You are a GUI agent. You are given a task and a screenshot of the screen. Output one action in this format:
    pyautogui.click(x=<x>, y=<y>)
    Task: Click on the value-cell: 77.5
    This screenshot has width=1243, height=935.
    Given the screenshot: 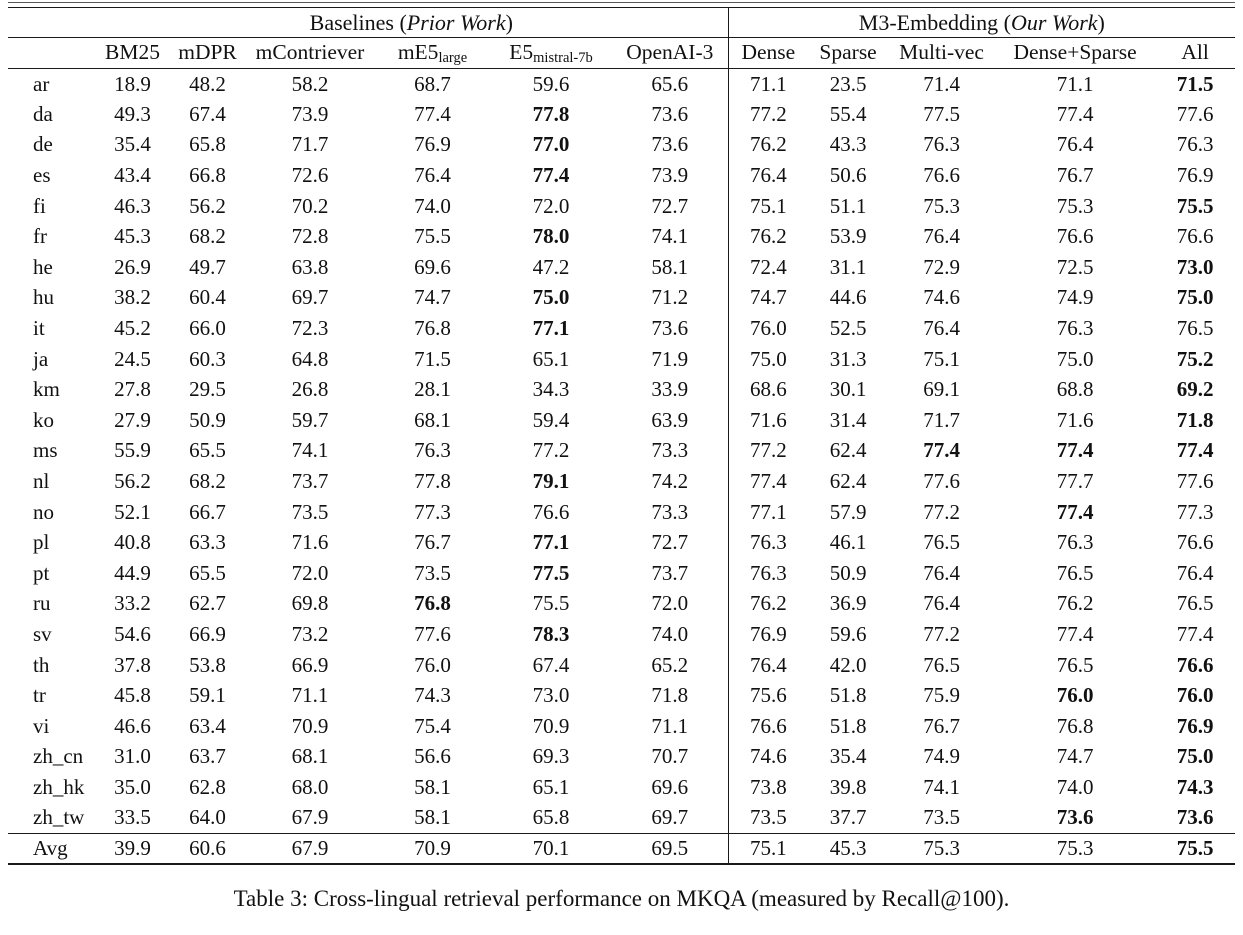 What is the action you would take?
    pyautogui.click(x=941, y=113)
    